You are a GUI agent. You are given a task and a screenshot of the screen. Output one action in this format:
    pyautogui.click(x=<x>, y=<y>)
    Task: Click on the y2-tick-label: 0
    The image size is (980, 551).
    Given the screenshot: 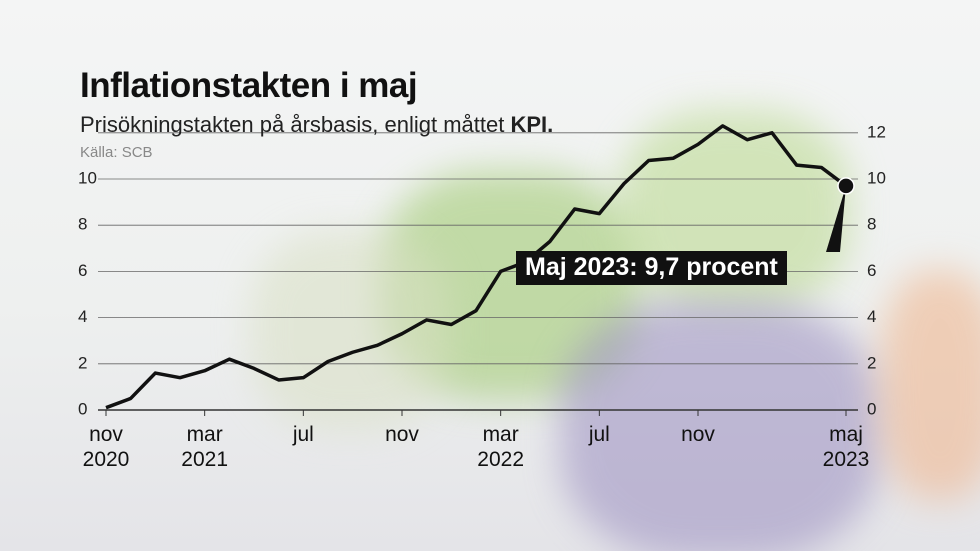 What is the action you would take?
    pyautogui.click(x=871, y=408)
    